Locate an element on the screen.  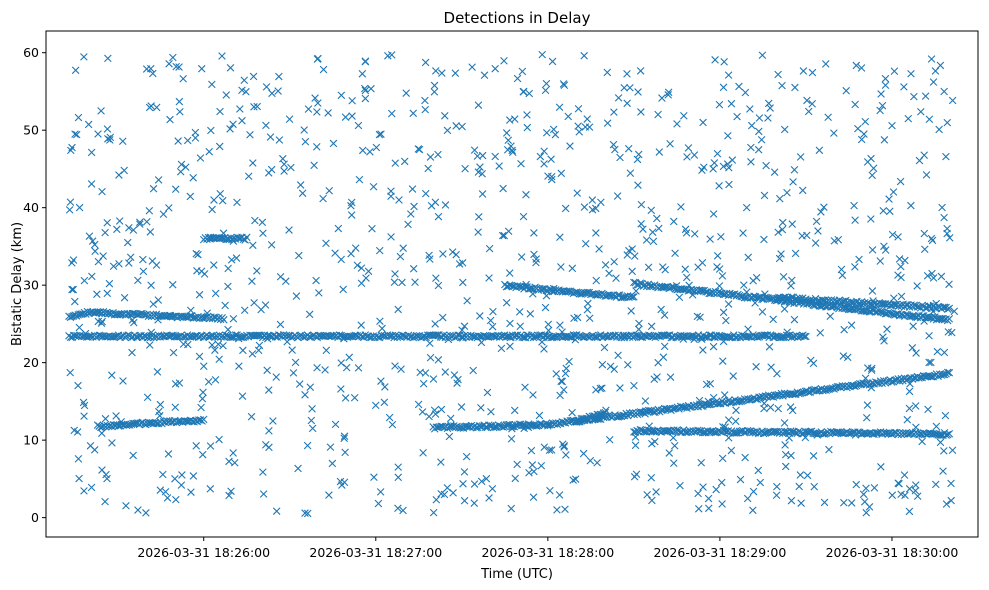
x-tick-label: 2026-03-31 18:29:00 is located at coordinates (720, 552).